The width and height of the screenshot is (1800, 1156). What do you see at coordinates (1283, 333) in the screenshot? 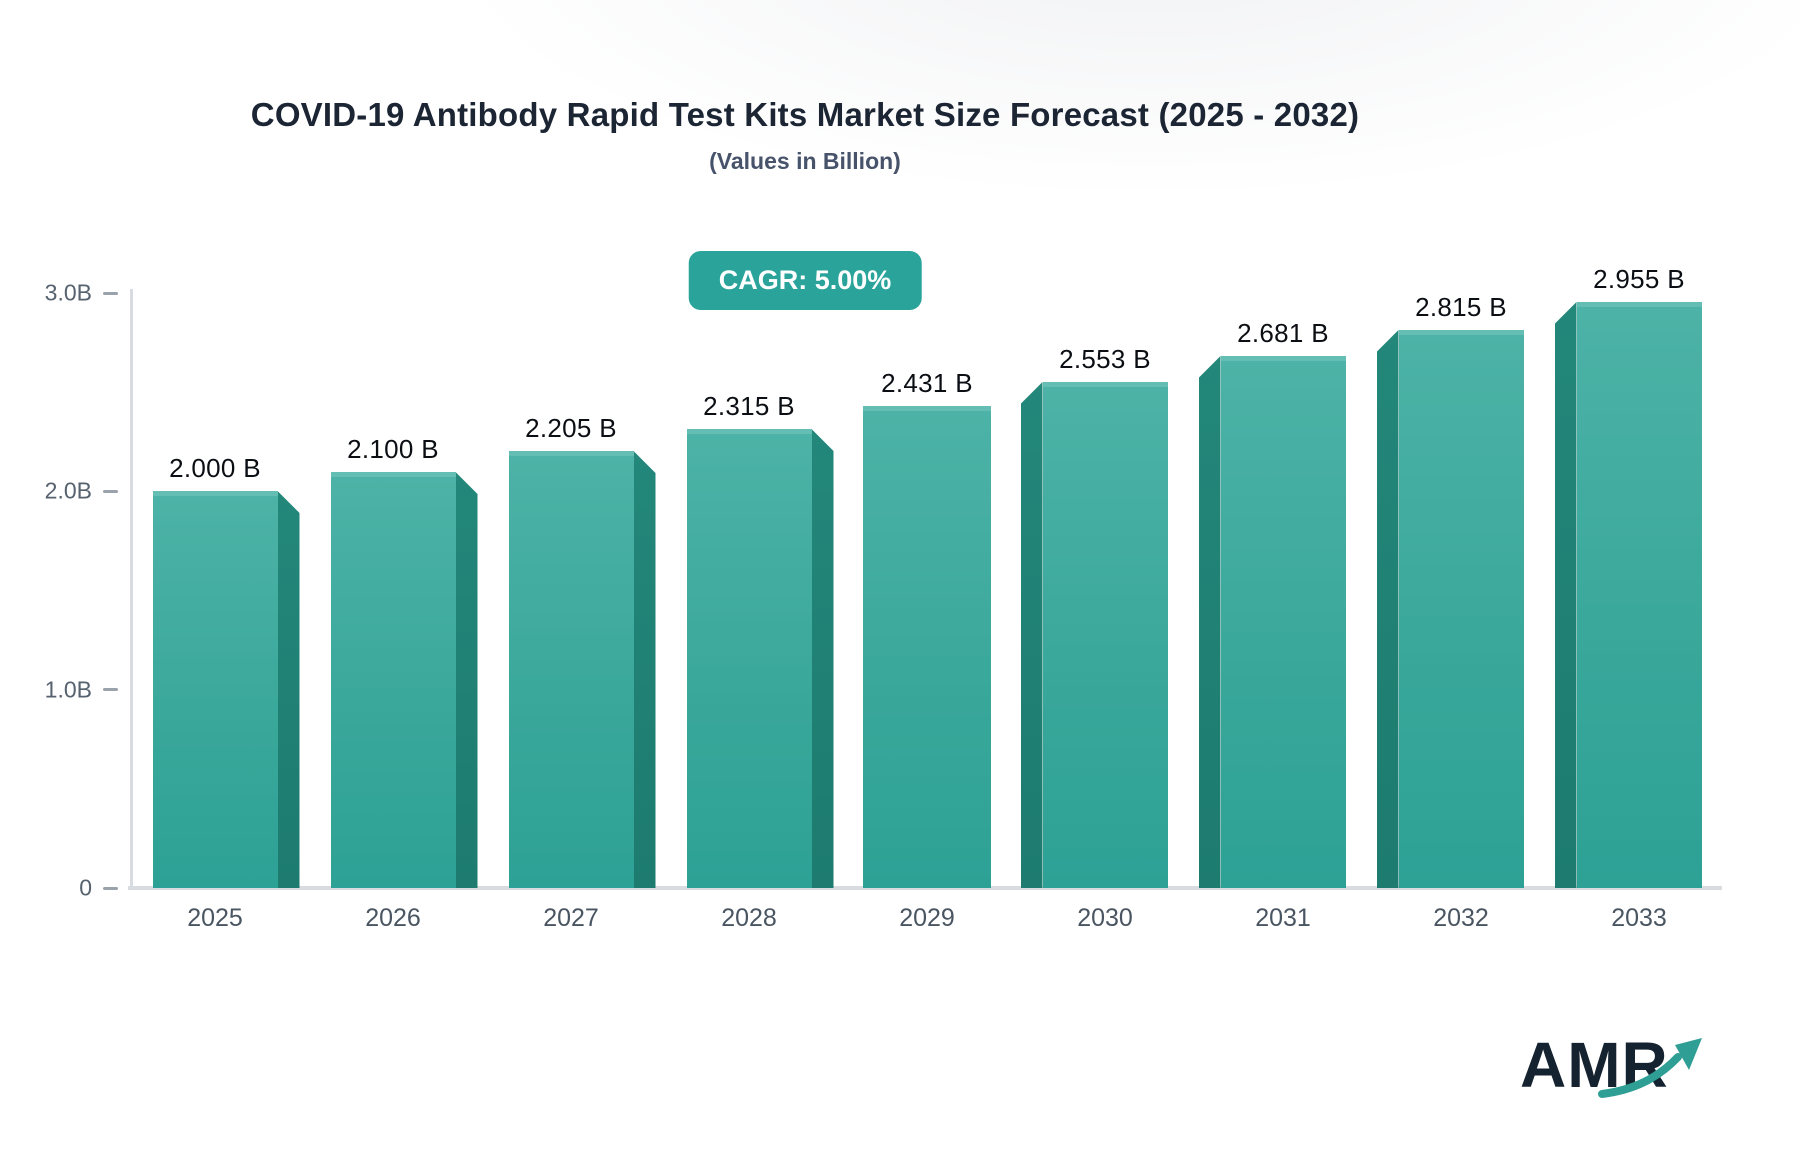
I see `bar-value-label: 2.681 B` at bounding box center [1283, 333].